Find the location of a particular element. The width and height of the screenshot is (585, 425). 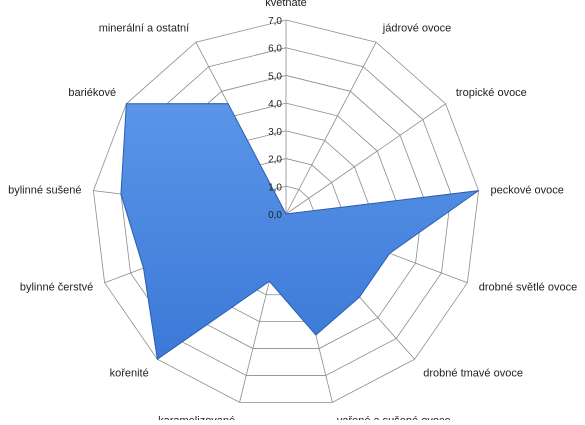

tick-label-5: 5,0 is located at coordinates (275, 76).